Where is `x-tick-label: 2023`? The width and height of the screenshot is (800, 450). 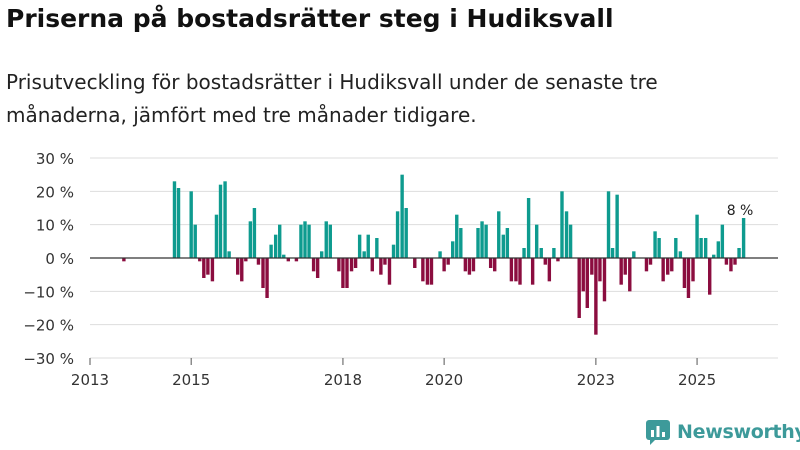 x-tick-label: 2023 is located at coordinates (596, 380).